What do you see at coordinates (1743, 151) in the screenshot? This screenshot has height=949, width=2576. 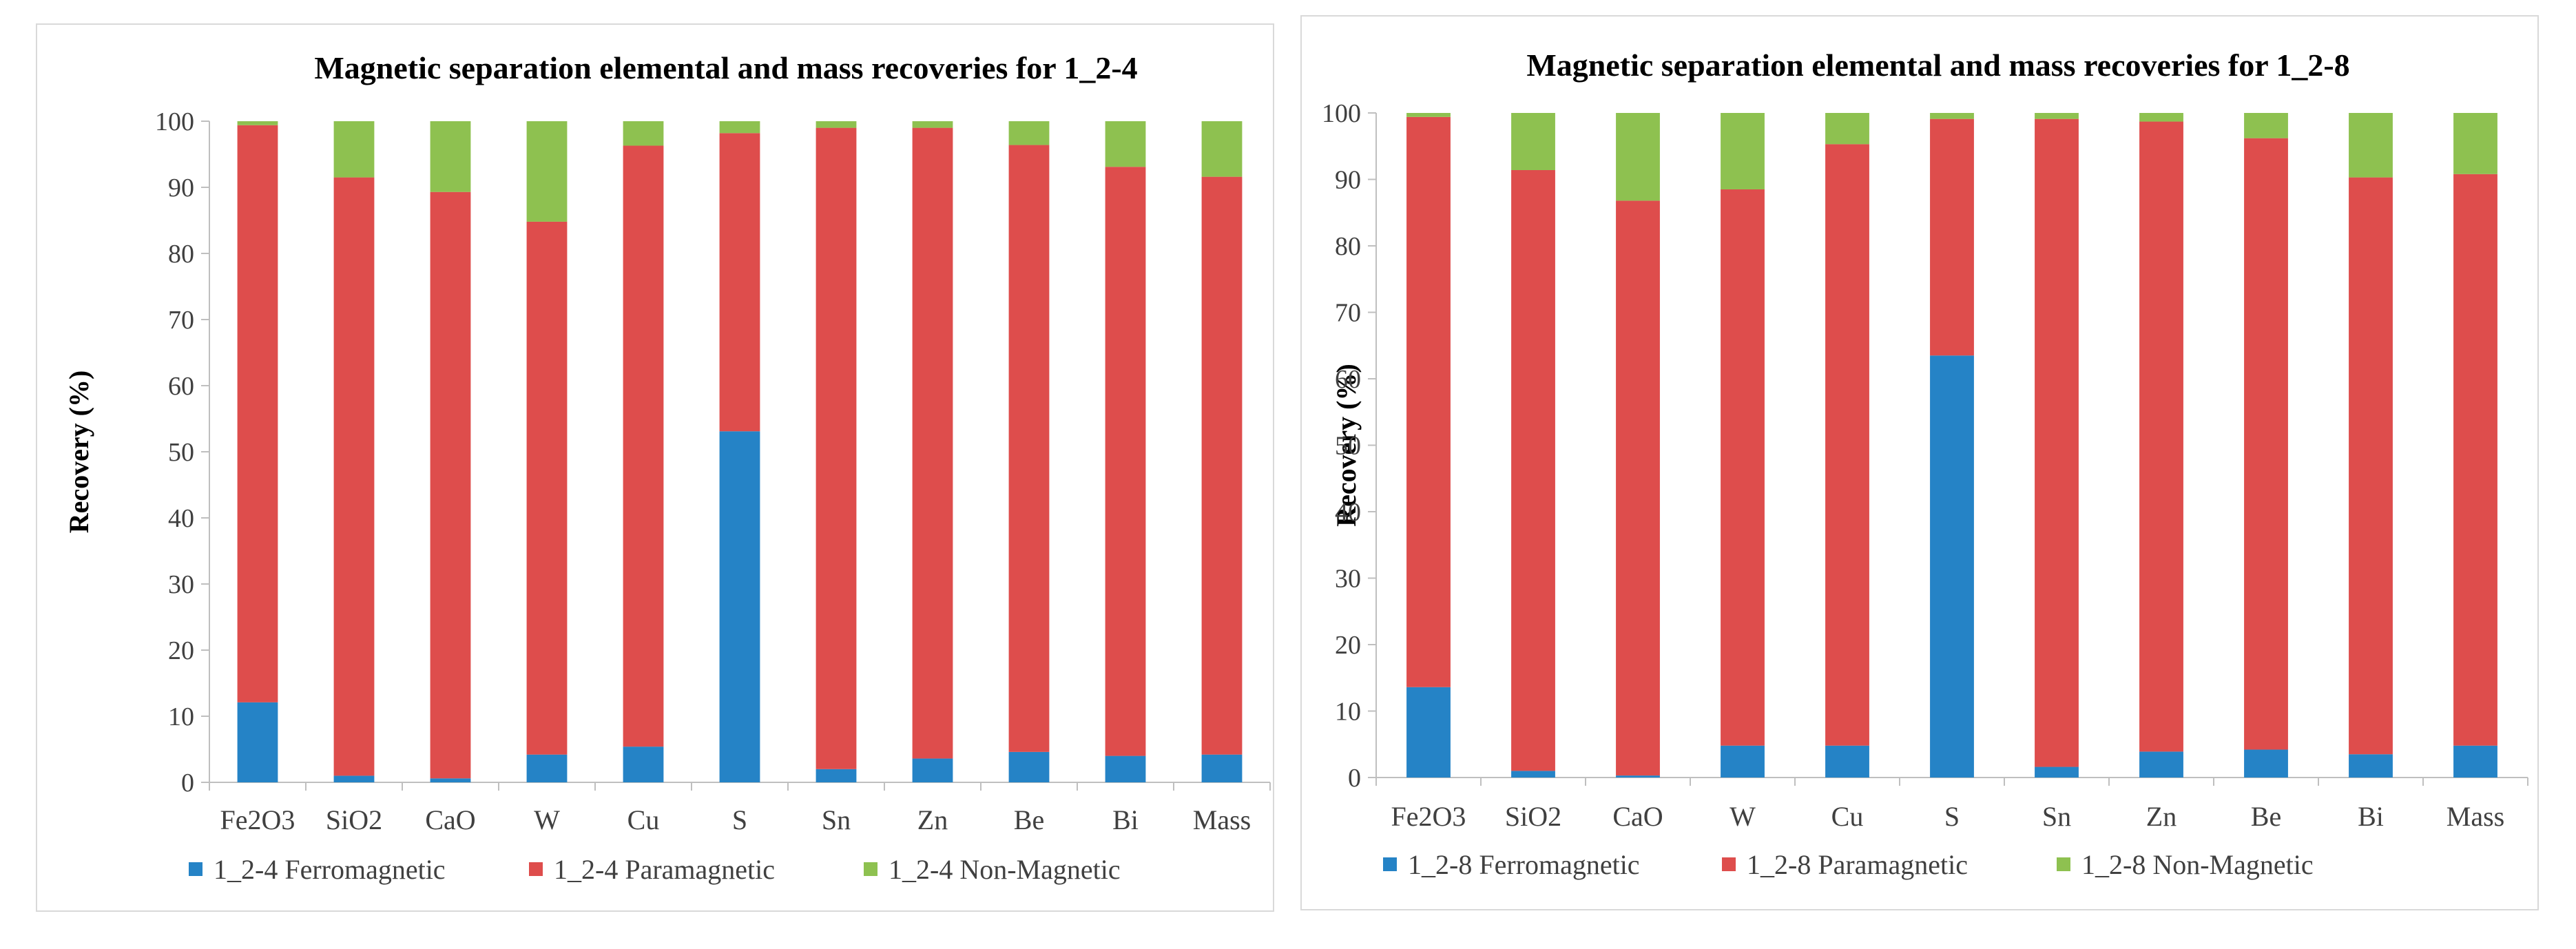 I see `bar-segment-1-2-8-non-magnetic-w` at bounding box center [1743, 151].